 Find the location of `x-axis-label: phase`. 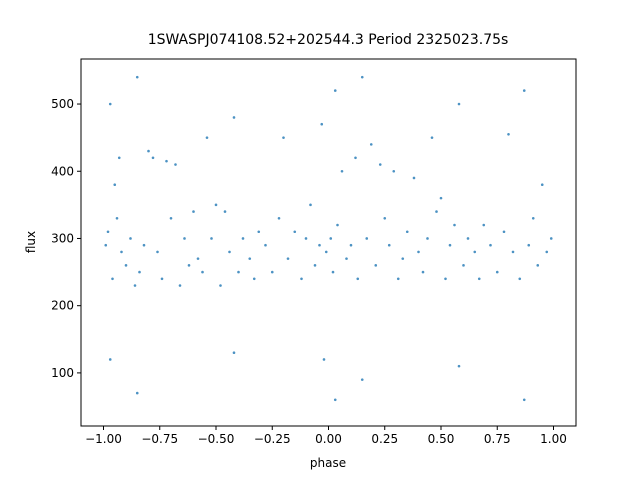

x-axis-label: phase is located at coordinates (328, 463).